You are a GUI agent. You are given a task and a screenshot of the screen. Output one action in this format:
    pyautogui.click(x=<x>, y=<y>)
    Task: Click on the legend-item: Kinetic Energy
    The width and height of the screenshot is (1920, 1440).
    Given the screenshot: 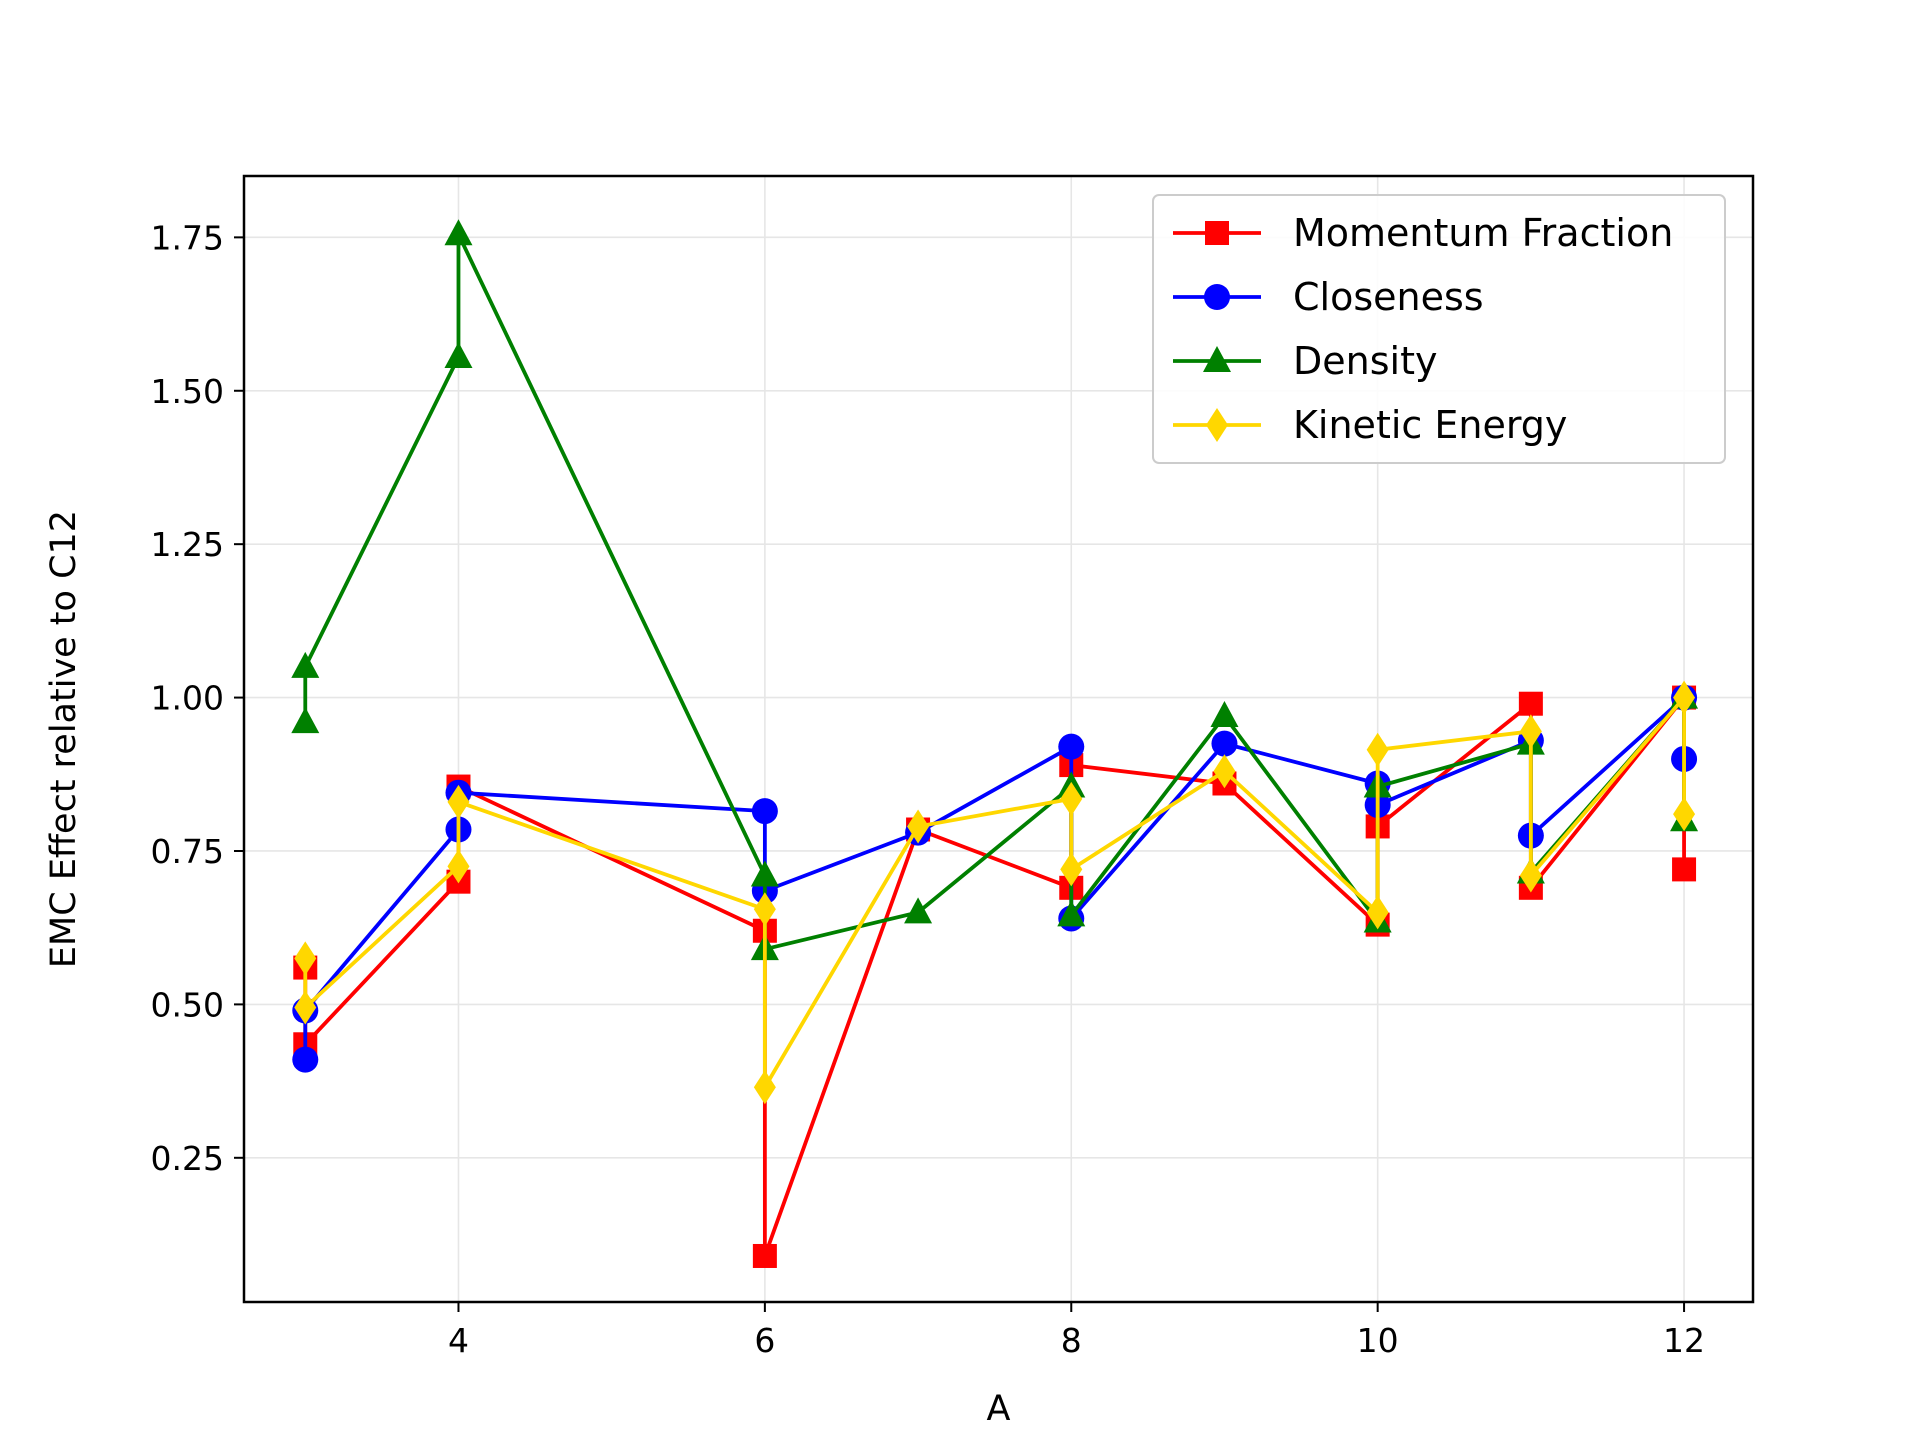 What is the action you would take?
    pyautogui.click(x=1370, y=425)
    